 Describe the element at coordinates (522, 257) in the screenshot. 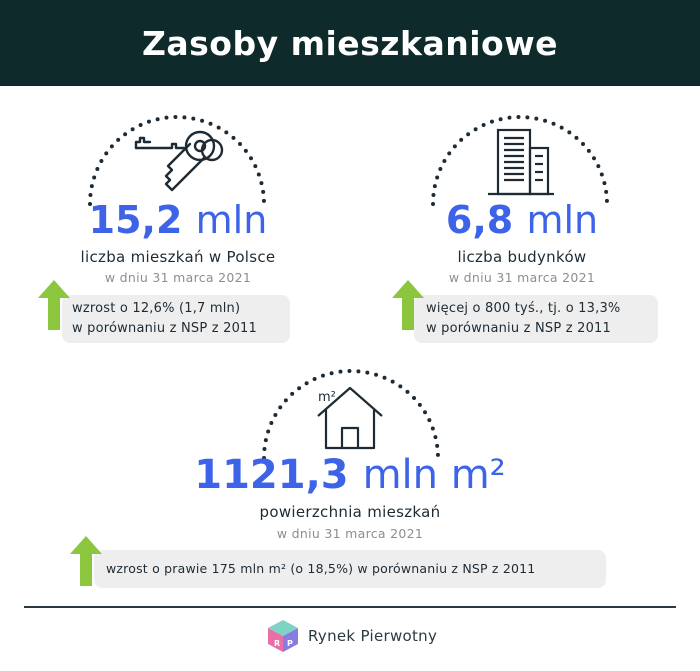

I see `stat-label: liczba budynków` at that location.